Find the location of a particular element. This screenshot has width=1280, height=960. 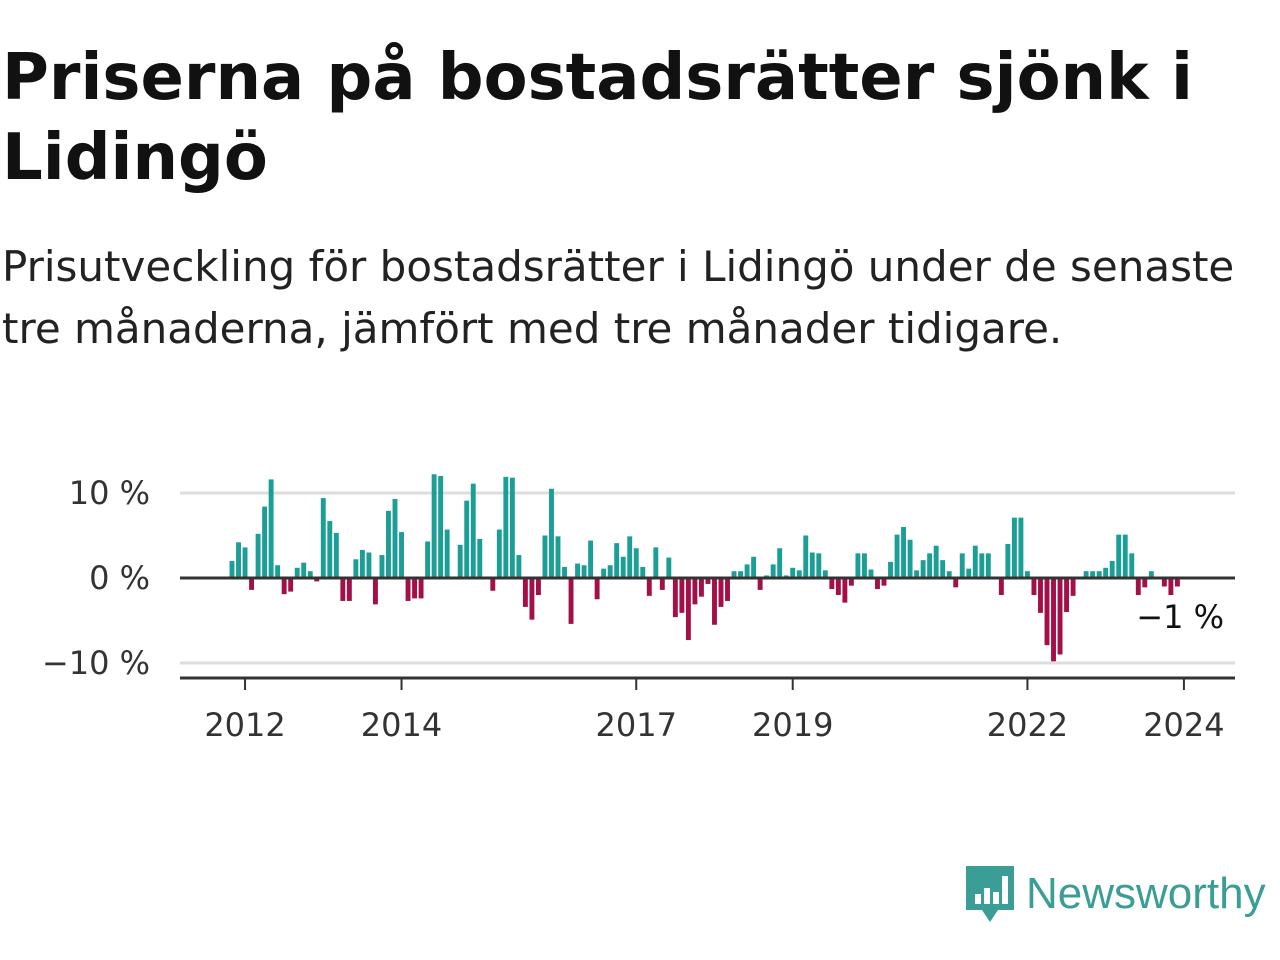

gridlines is located at coordinates (707, 578).